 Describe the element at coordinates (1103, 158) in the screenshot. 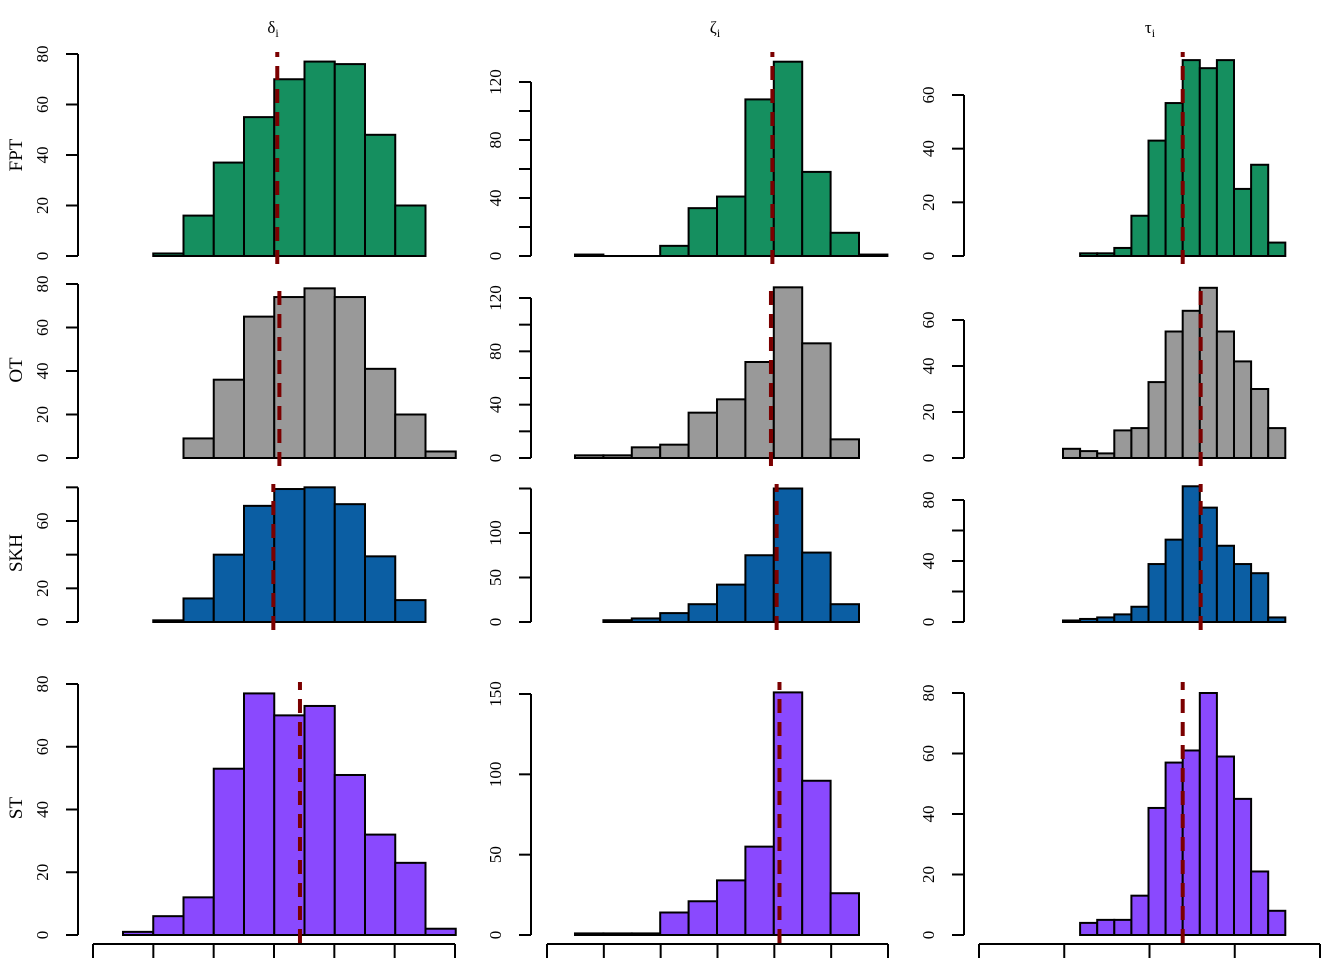

I see `panel-fpt-3: 0 20 40 60` at that location.